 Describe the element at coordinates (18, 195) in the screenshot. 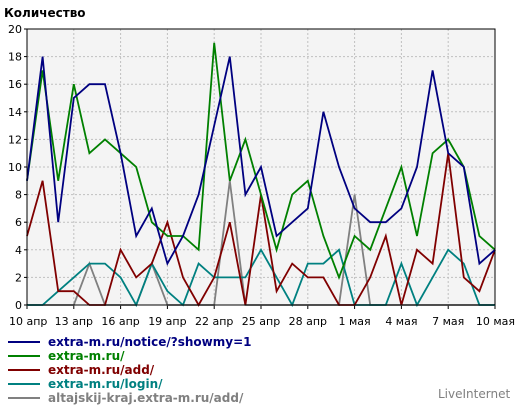

I see `y-tick-label: 8` at that location.